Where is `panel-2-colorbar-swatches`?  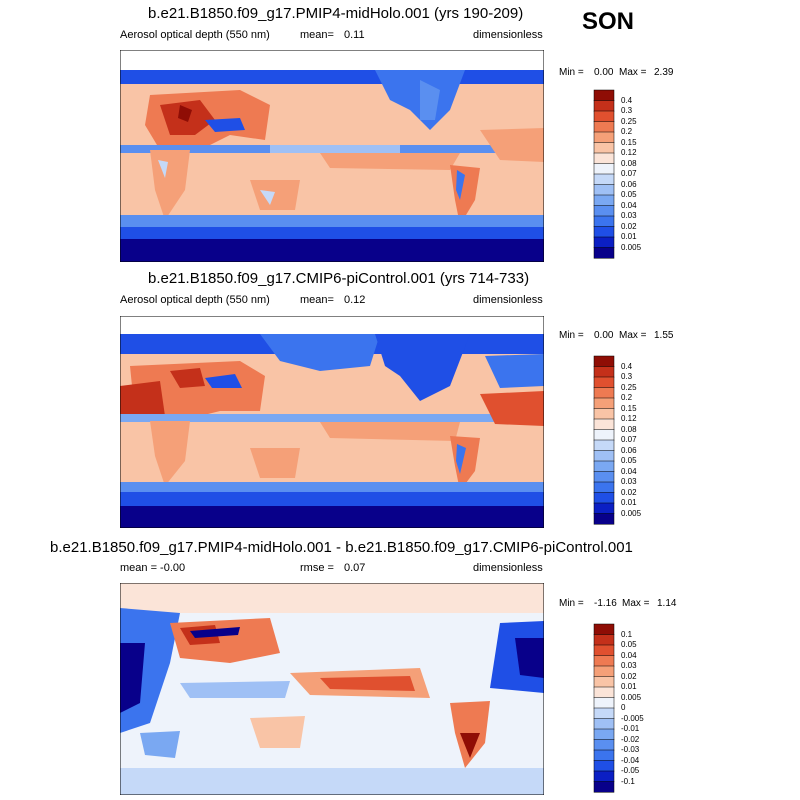
panel-2-colorbar-swatches is located at coordinates (604, 440).